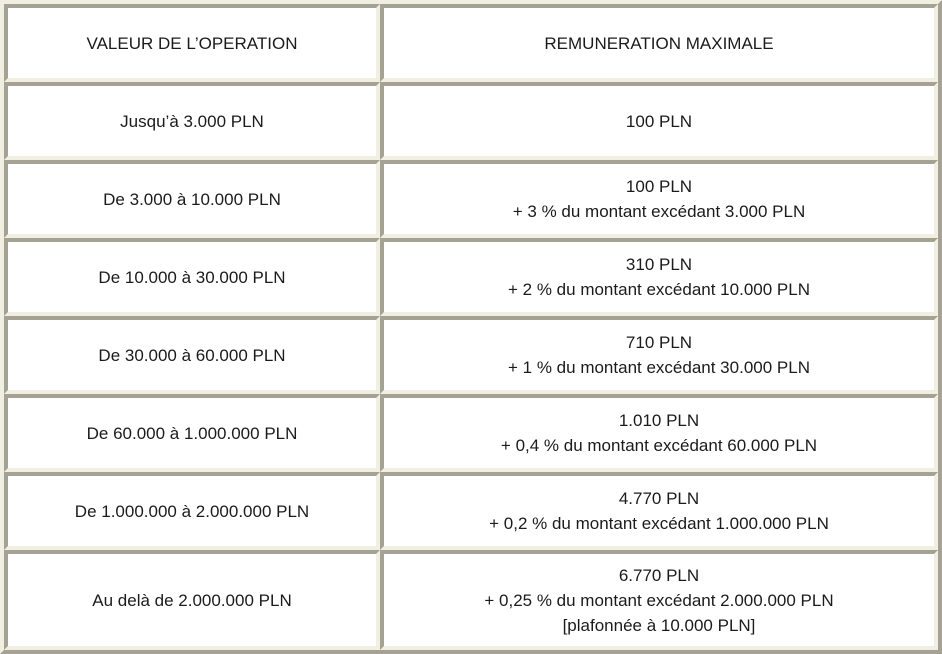 This screenshot has width=942, height=654. I want to click on remuneration-line: 710 PLN, so click(659, 342).